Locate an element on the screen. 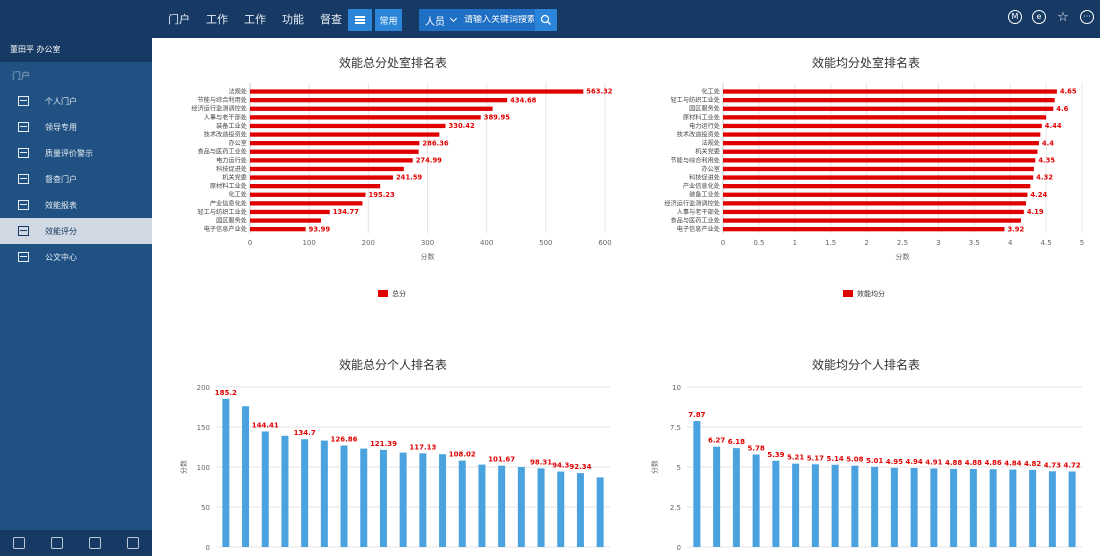 The height and width of the screenshot is (556, 1100). sidebar-item-label: 领导专用 is located at coordinates (61, 127).